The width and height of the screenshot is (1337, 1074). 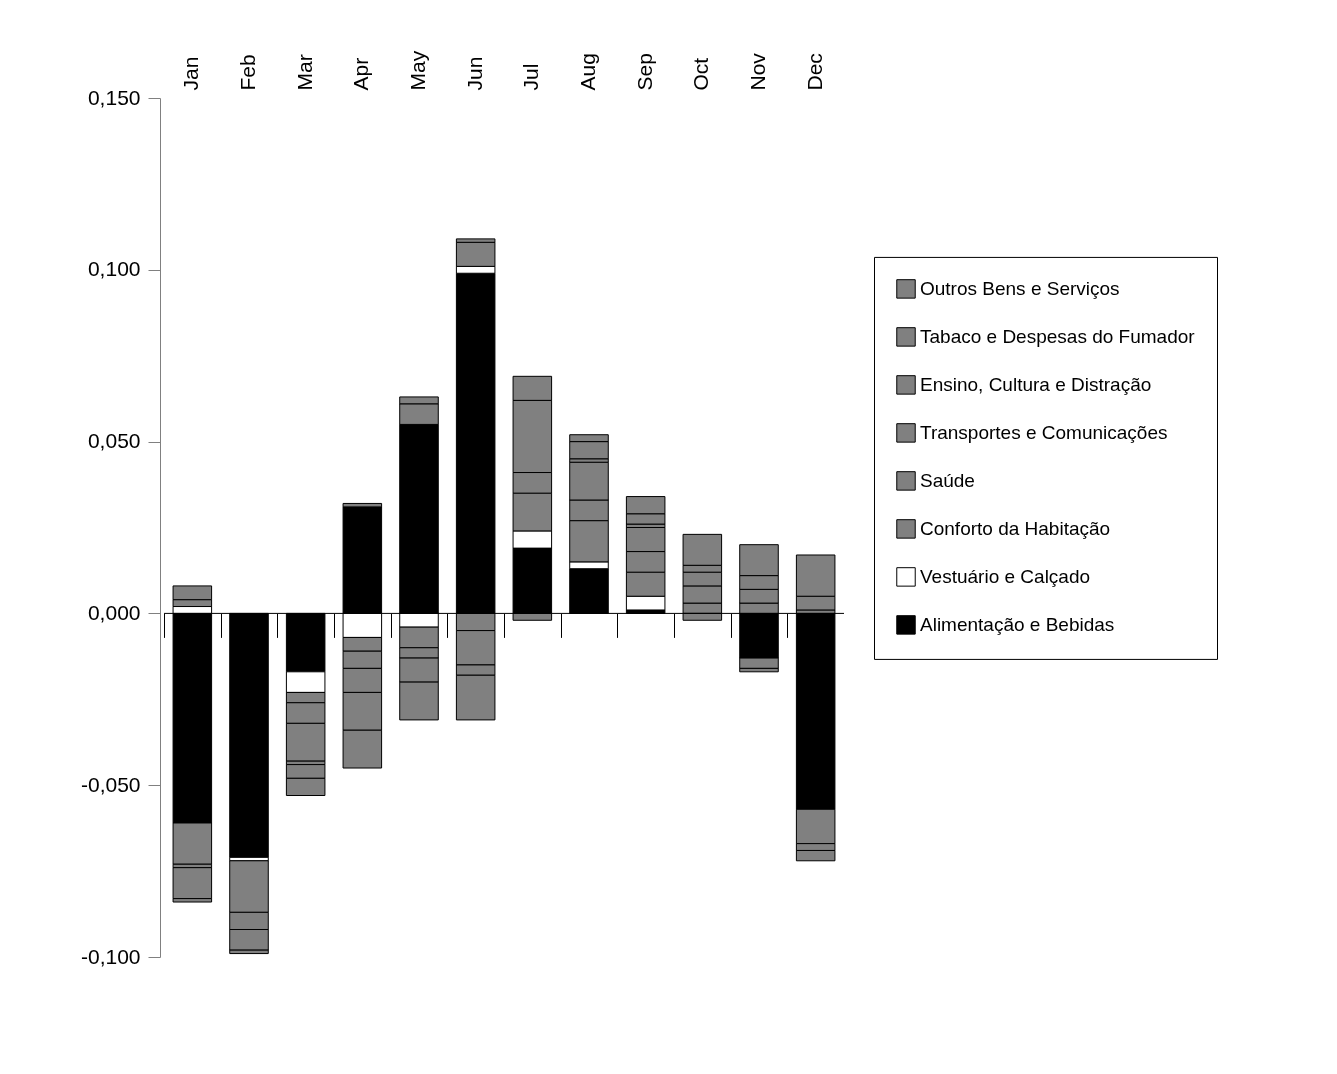 I want to click on legend-label: Alimentação e Bebidas, so click(x=1017, y=624).